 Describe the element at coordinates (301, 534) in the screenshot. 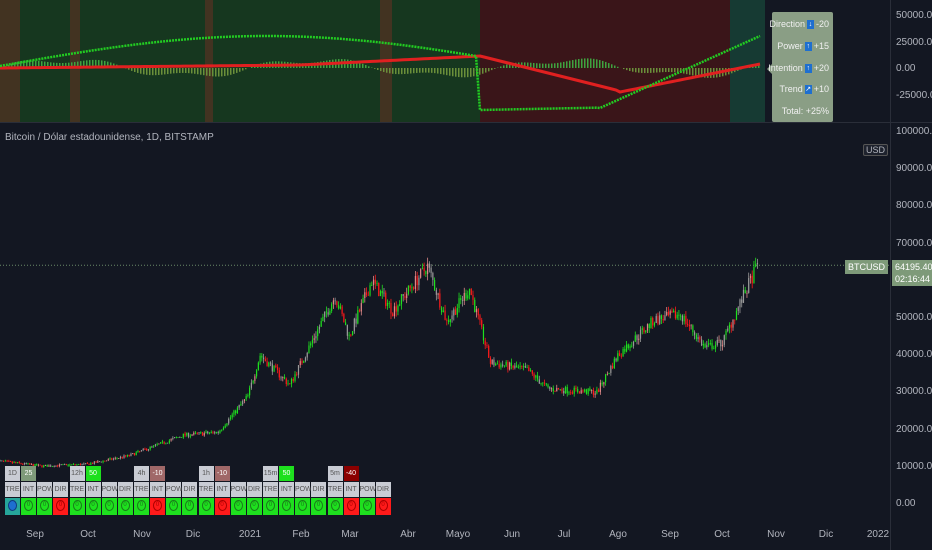

I see `time-axis-label: Feb` at that location.